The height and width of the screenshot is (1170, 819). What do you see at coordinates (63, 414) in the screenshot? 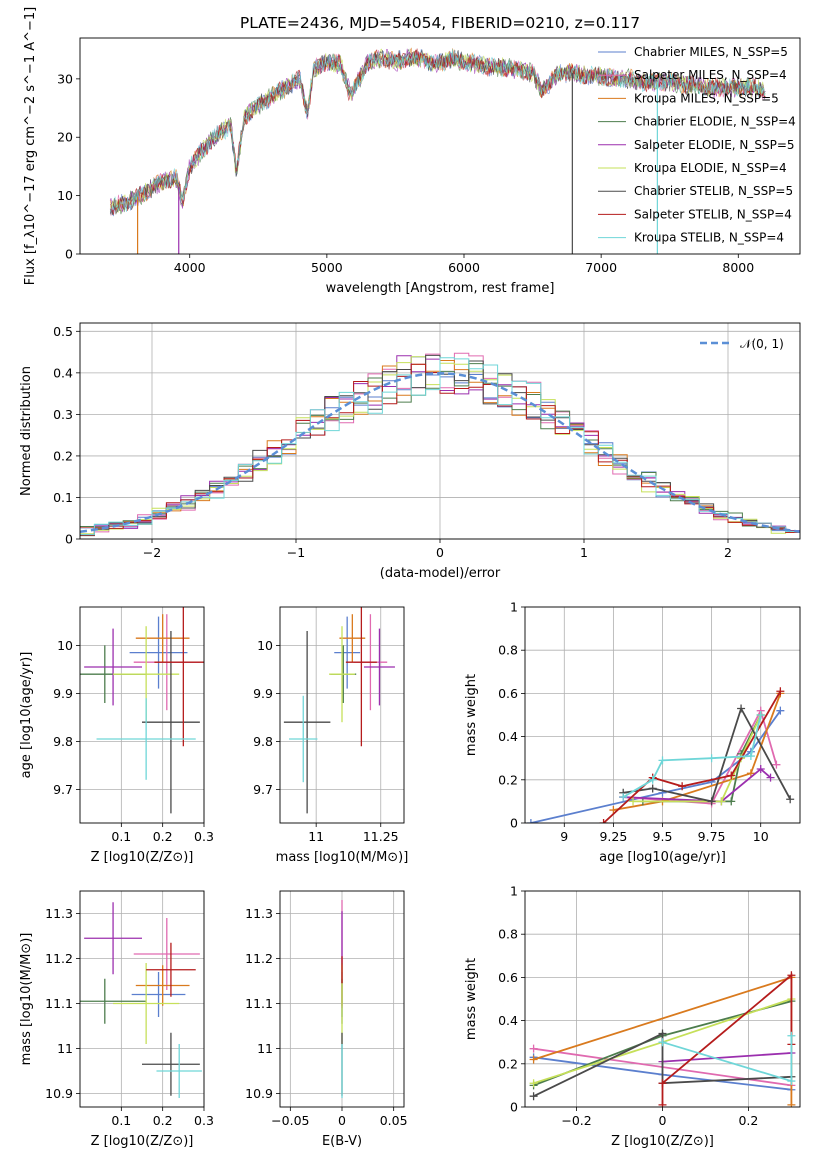
I see `y-tick-label: 0.3` at bounding box center [63, 414].